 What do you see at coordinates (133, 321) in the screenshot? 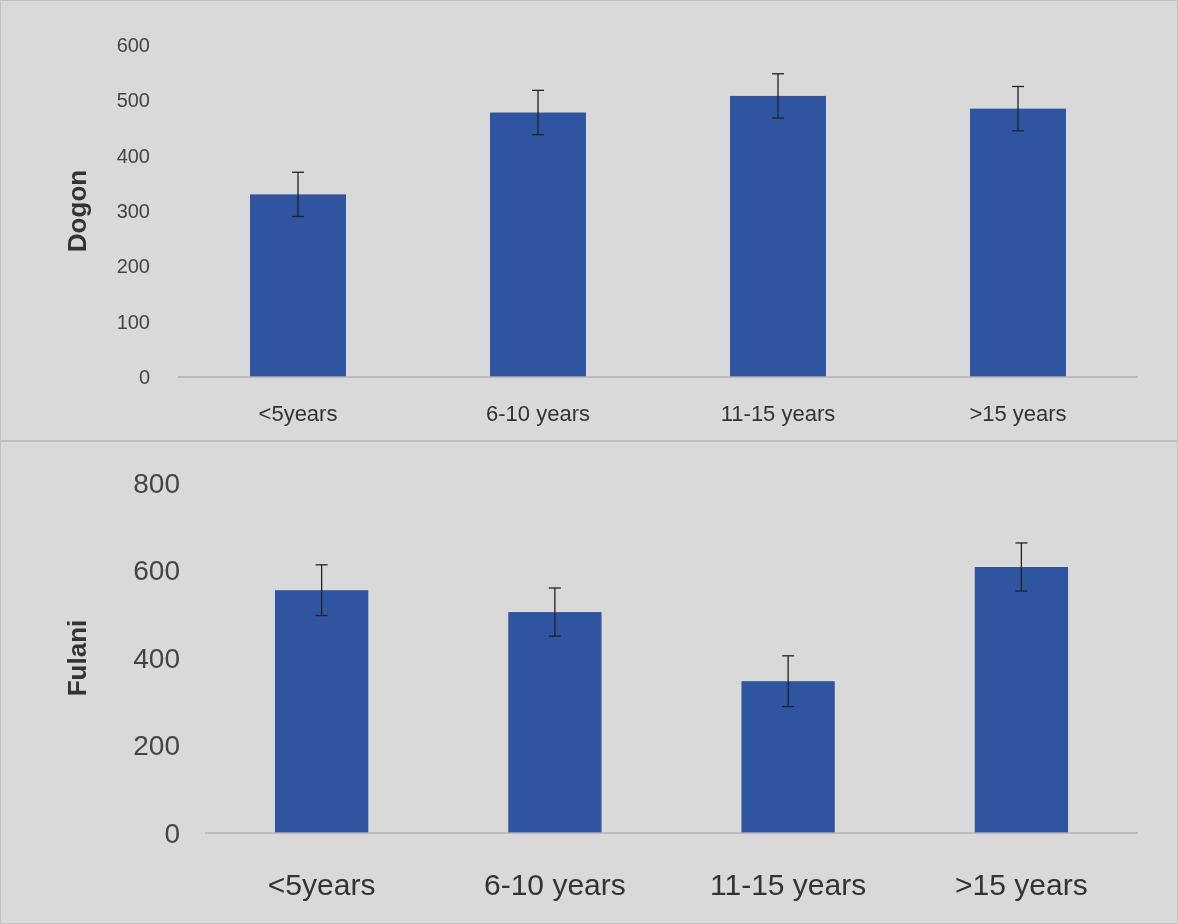
I see `y-tick-label: 100` at bounding box center [133, 321].